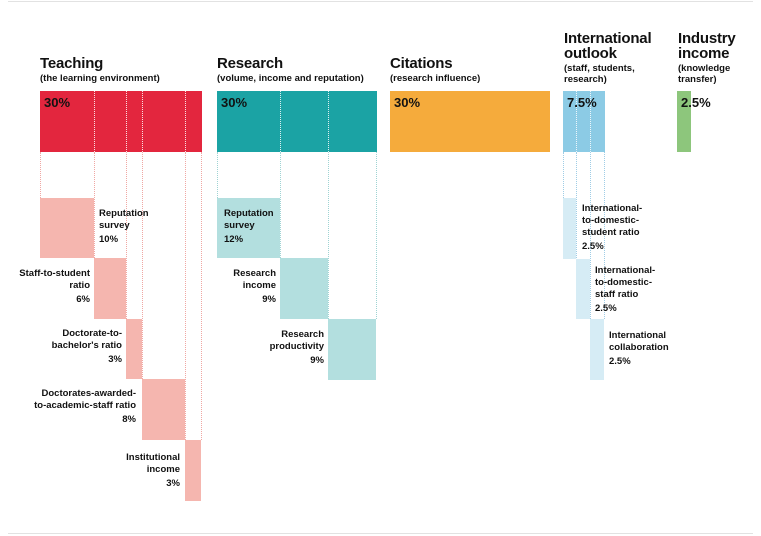 The height and width of the screenshot is (536, 761). I want to click on research-sub-block-income, so click(304, 288).